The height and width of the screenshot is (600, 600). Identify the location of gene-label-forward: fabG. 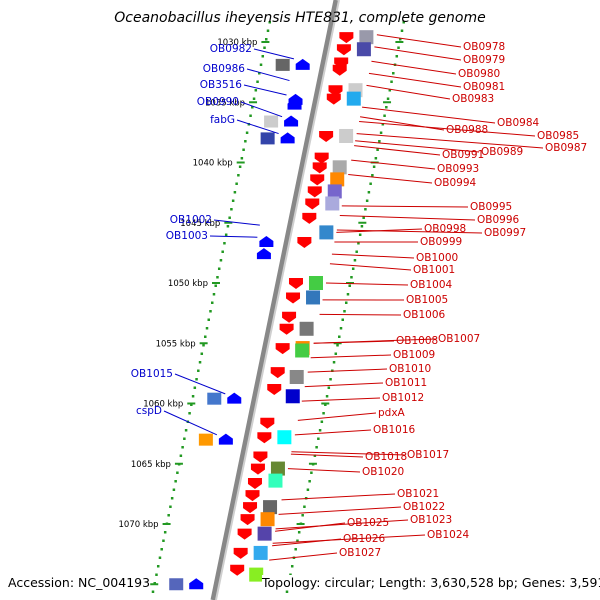
(222, 120).